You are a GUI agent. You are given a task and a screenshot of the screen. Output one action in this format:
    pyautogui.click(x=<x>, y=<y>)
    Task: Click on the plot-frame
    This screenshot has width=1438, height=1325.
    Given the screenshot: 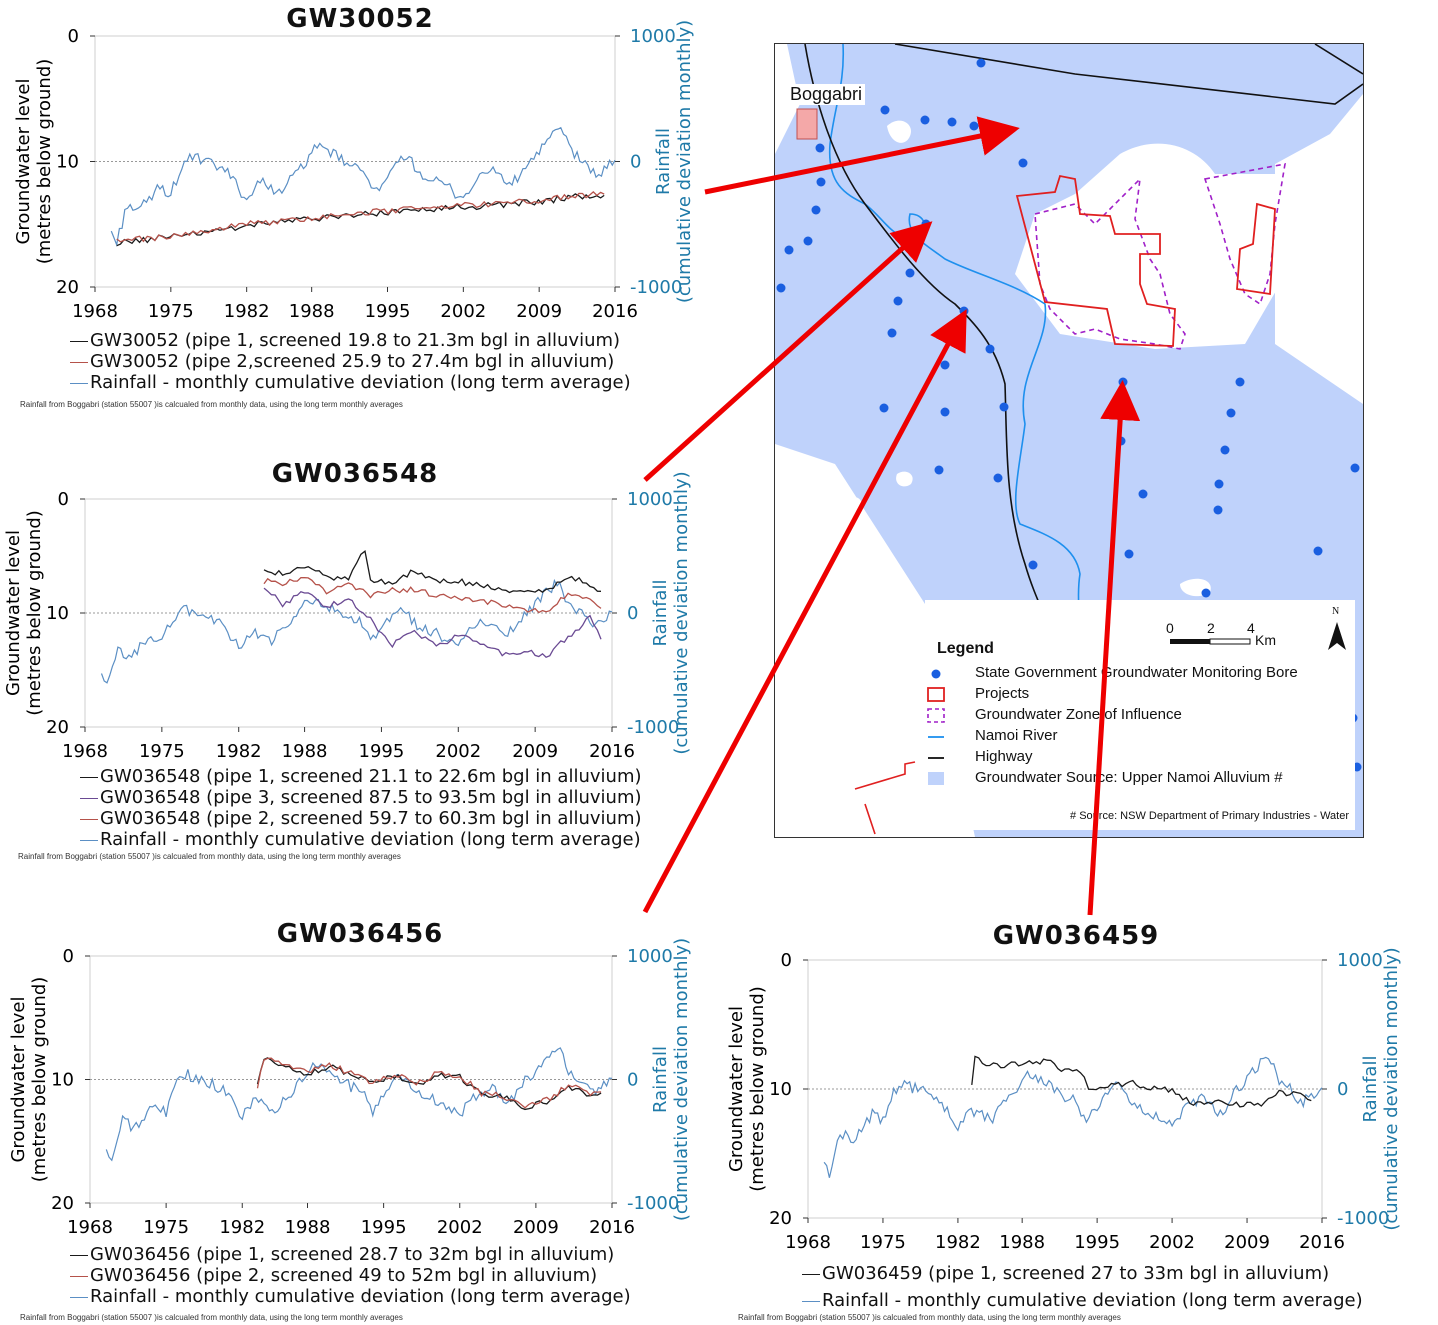 What is the action you would take?
    pyautogui.click(x=348, y=613)
    